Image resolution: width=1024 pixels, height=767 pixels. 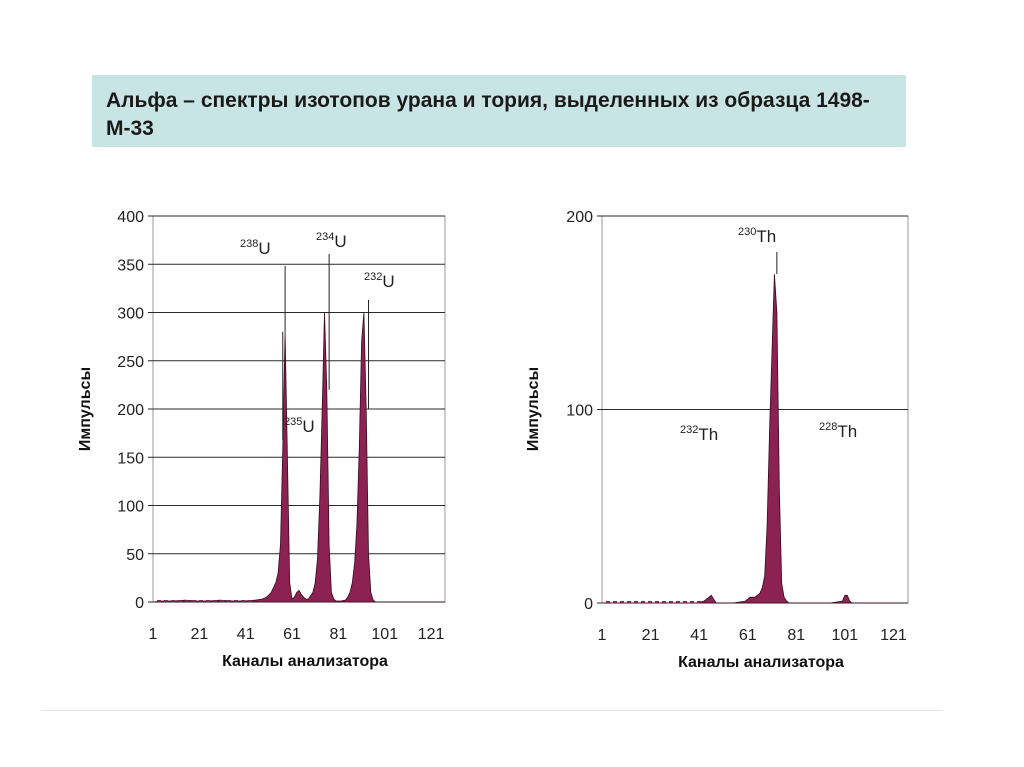 I want to click on isotope-label: 235U, so click(x=299, y=426).